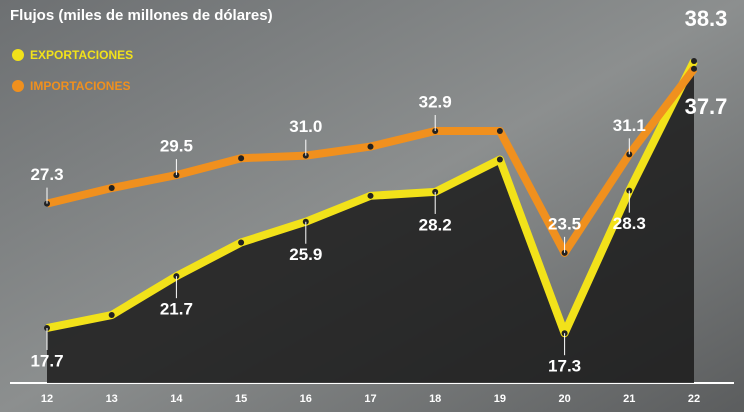  What do you see at coordinates (46, 174) in the screenshot?
I see `data-label: 27.3` at bounding box center [46, 174].